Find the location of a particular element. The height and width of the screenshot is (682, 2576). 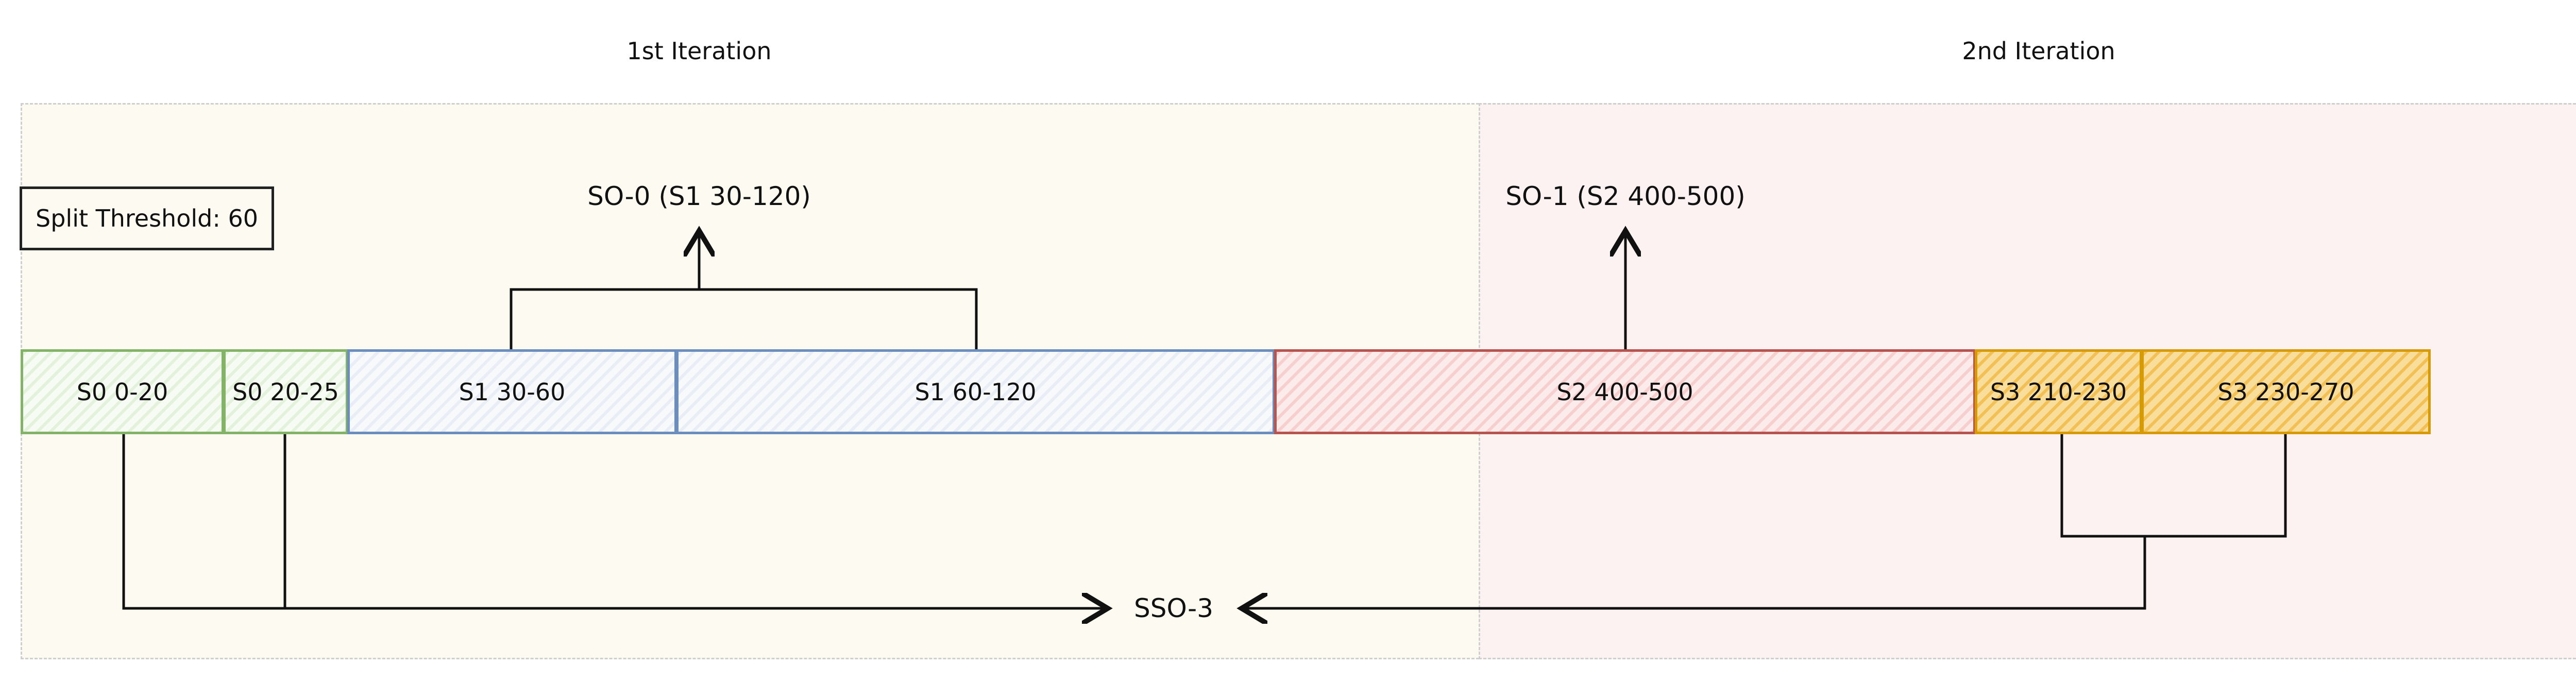

segment-s1-60-120: S1 60-120 is located at coordinates (975, 391).